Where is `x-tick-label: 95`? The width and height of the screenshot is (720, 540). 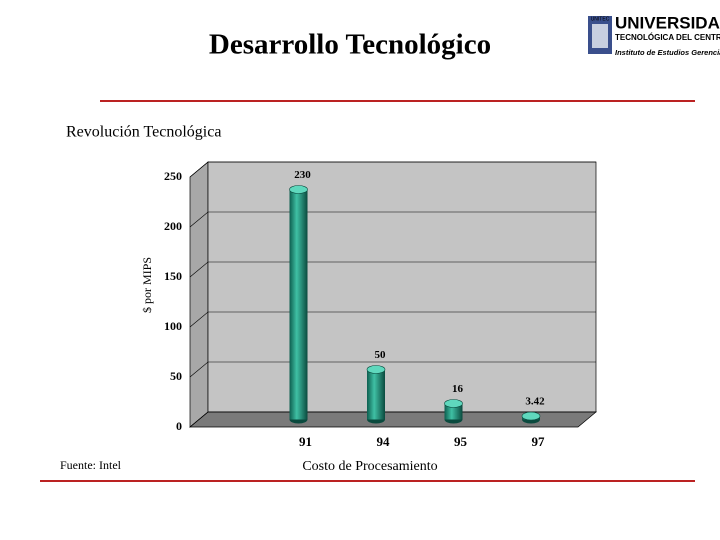 x-tick-label: 95 is located at coordinates (461, 441).